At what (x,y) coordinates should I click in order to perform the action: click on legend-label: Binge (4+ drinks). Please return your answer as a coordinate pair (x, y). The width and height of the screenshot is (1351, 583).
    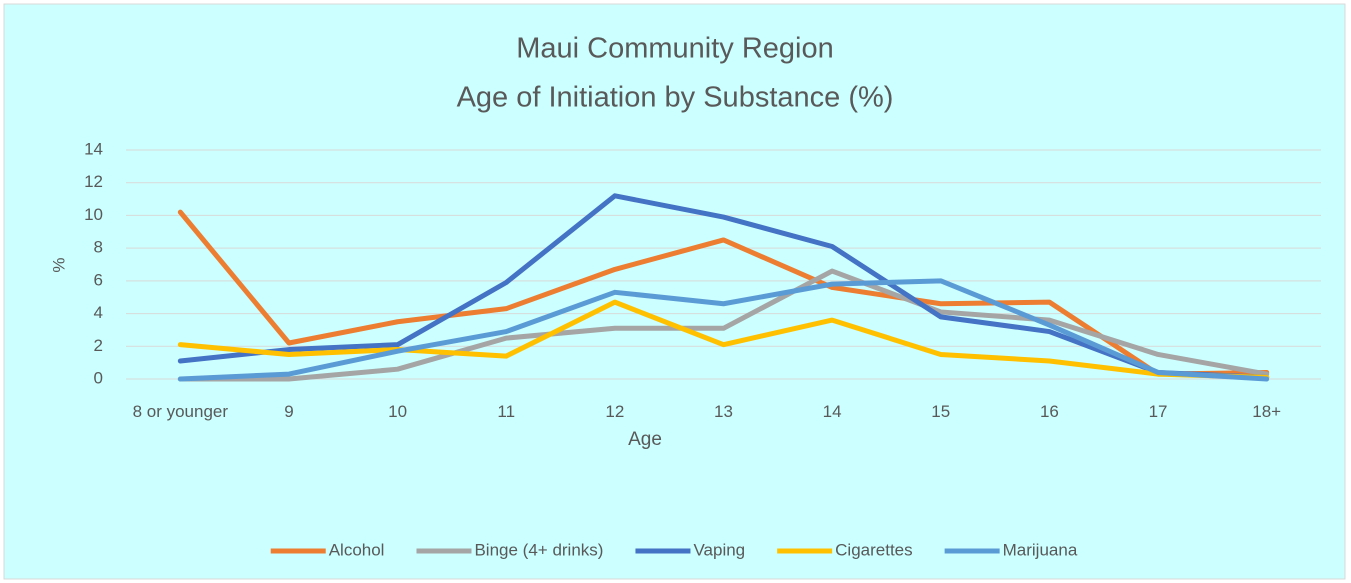
    Looking at the image, I should click on (538, 549).